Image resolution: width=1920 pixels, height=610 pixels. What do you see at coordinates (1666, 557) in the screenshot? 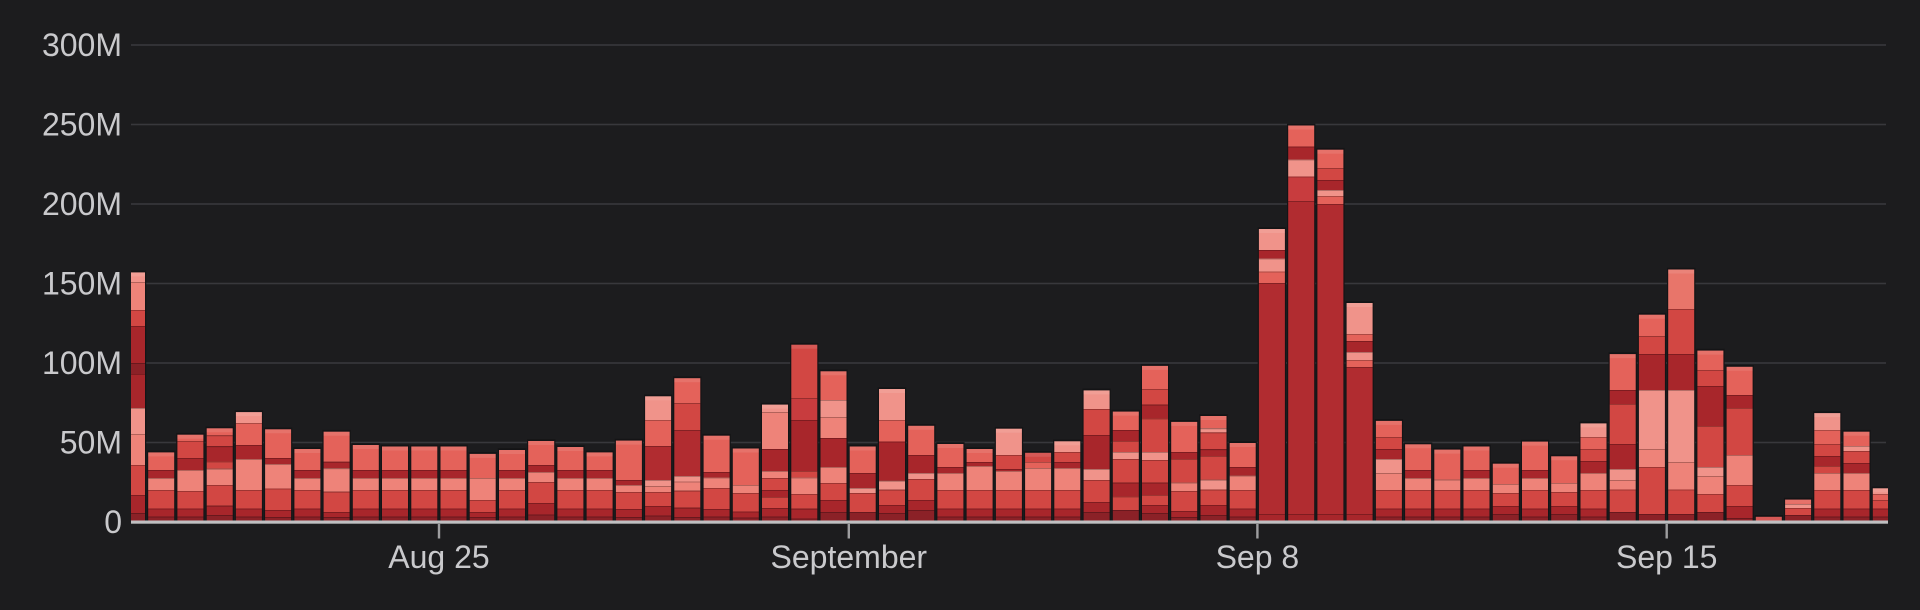
I see `svg-text: Sep 15` at bounding box center [1666, 557].